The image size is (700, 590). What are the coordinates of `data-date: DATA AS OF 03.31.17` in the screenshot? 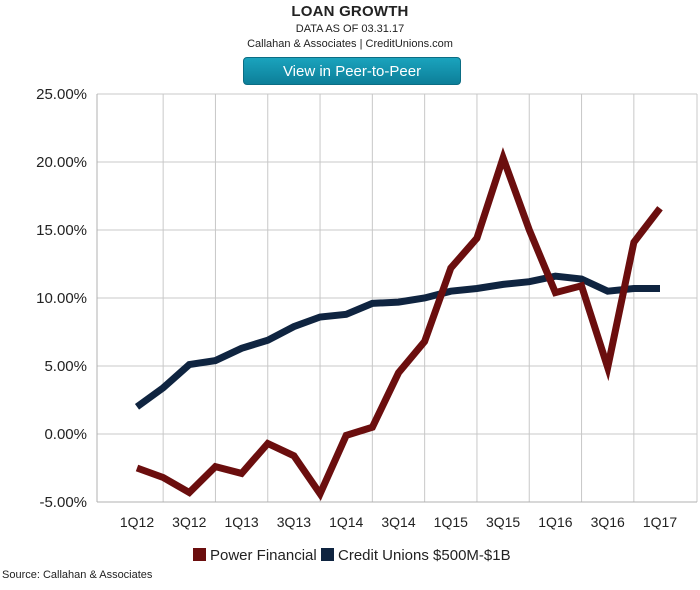 It's located at (350, 29).